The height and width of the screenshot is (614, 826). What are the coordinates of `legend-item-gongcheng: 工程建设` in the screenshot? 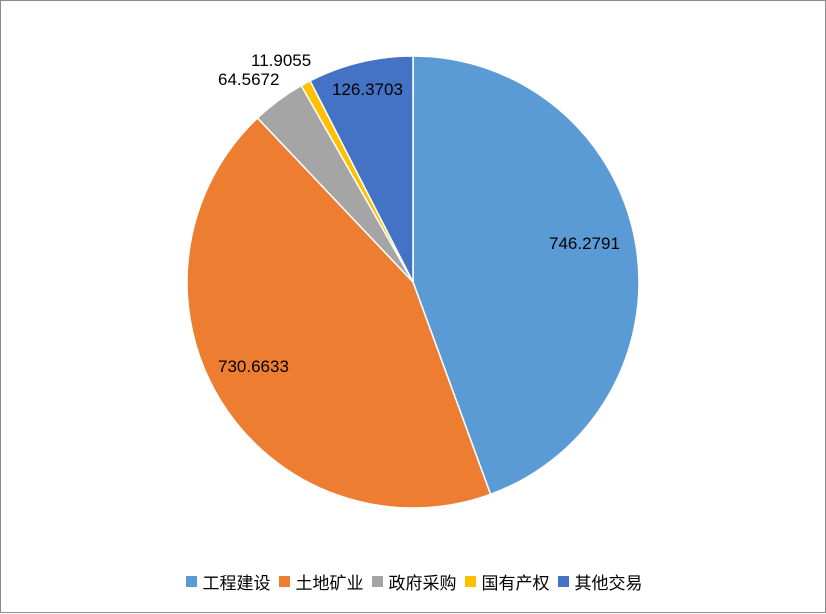 It's located at (228, 581).